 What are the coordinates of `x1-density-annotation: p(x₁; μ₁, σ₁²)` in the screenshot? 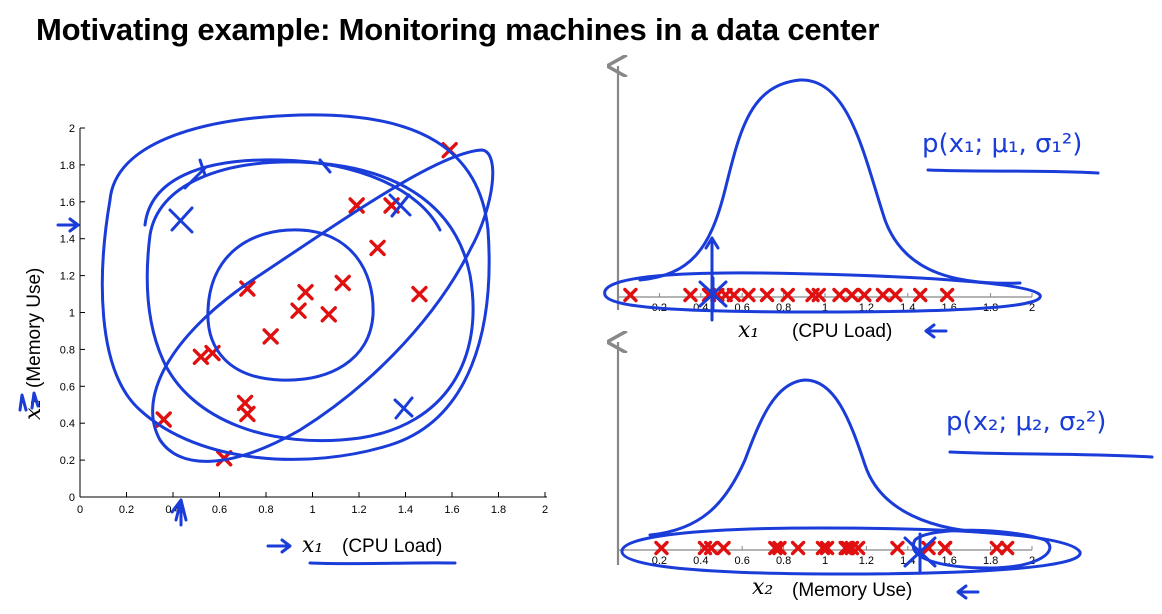 It's located at (1002, 144).